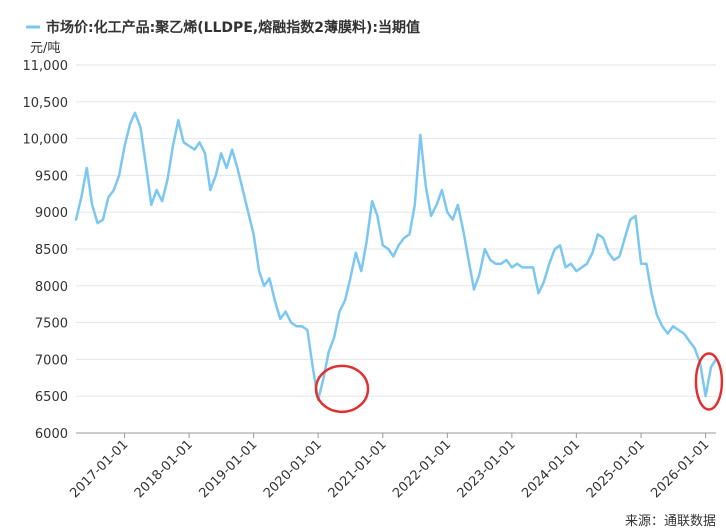 The width and height of the screenshot is (726, 531). What do you see at coordinates (46, 103) in the screenshot?
I see `y-tick-label: 10,500` at bounding box center [46, 103].